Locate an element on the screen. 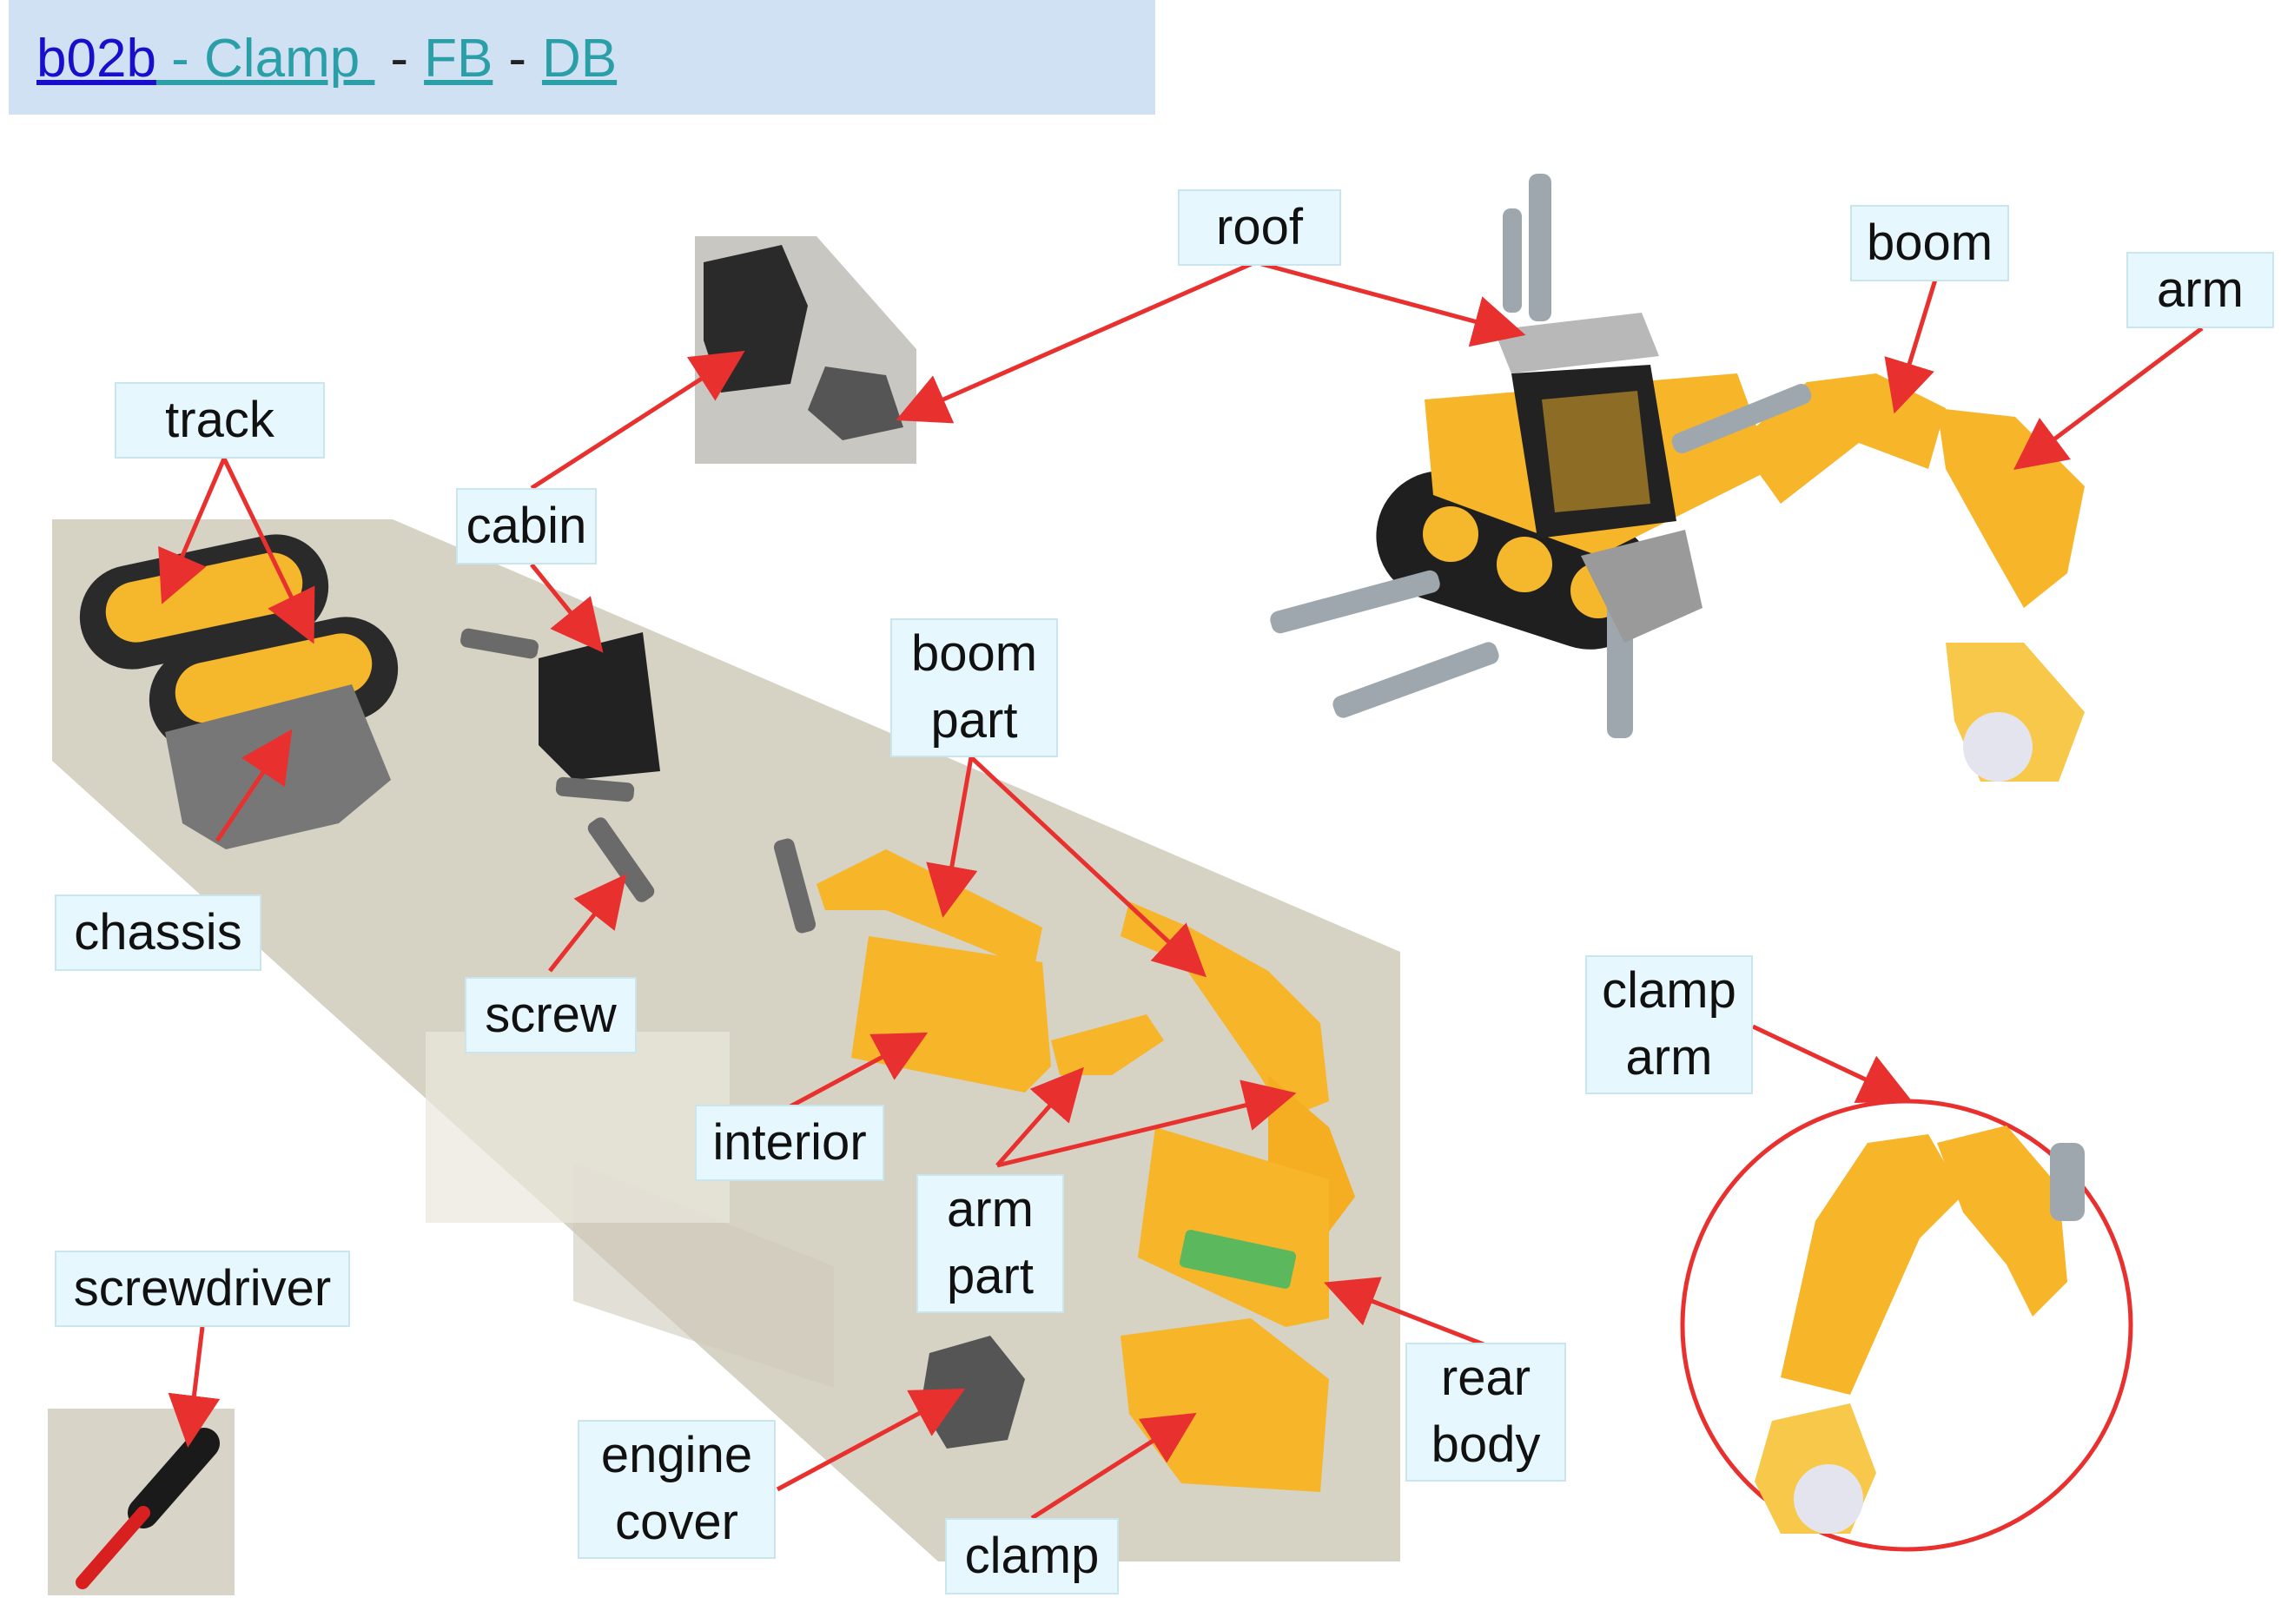 This screenshot has height=1624, width=2281. label-text: interior is located at coordinates (789, 1142).